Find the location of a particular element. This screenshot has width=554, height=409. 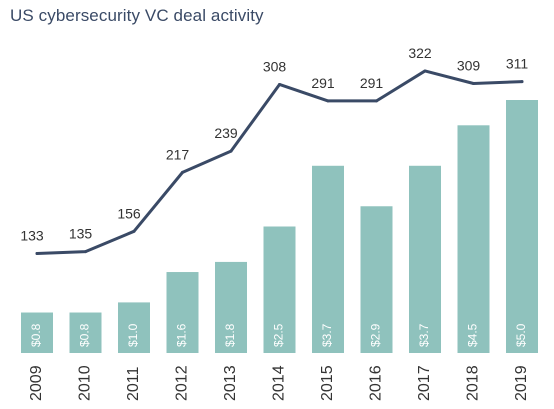

bar-value-label-2018: $4.5 is located at coordinates (473, 335).